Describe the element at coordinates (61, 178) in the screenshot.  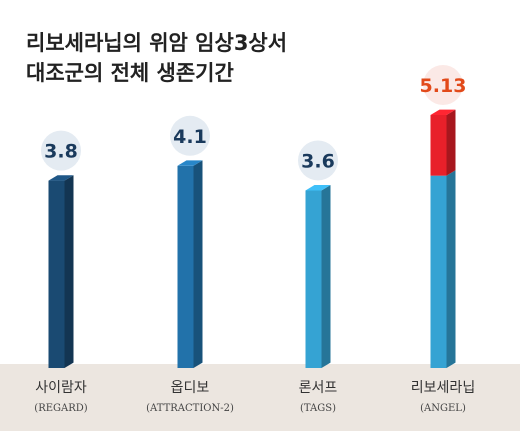
I see `bar-1-body-top` at that location.